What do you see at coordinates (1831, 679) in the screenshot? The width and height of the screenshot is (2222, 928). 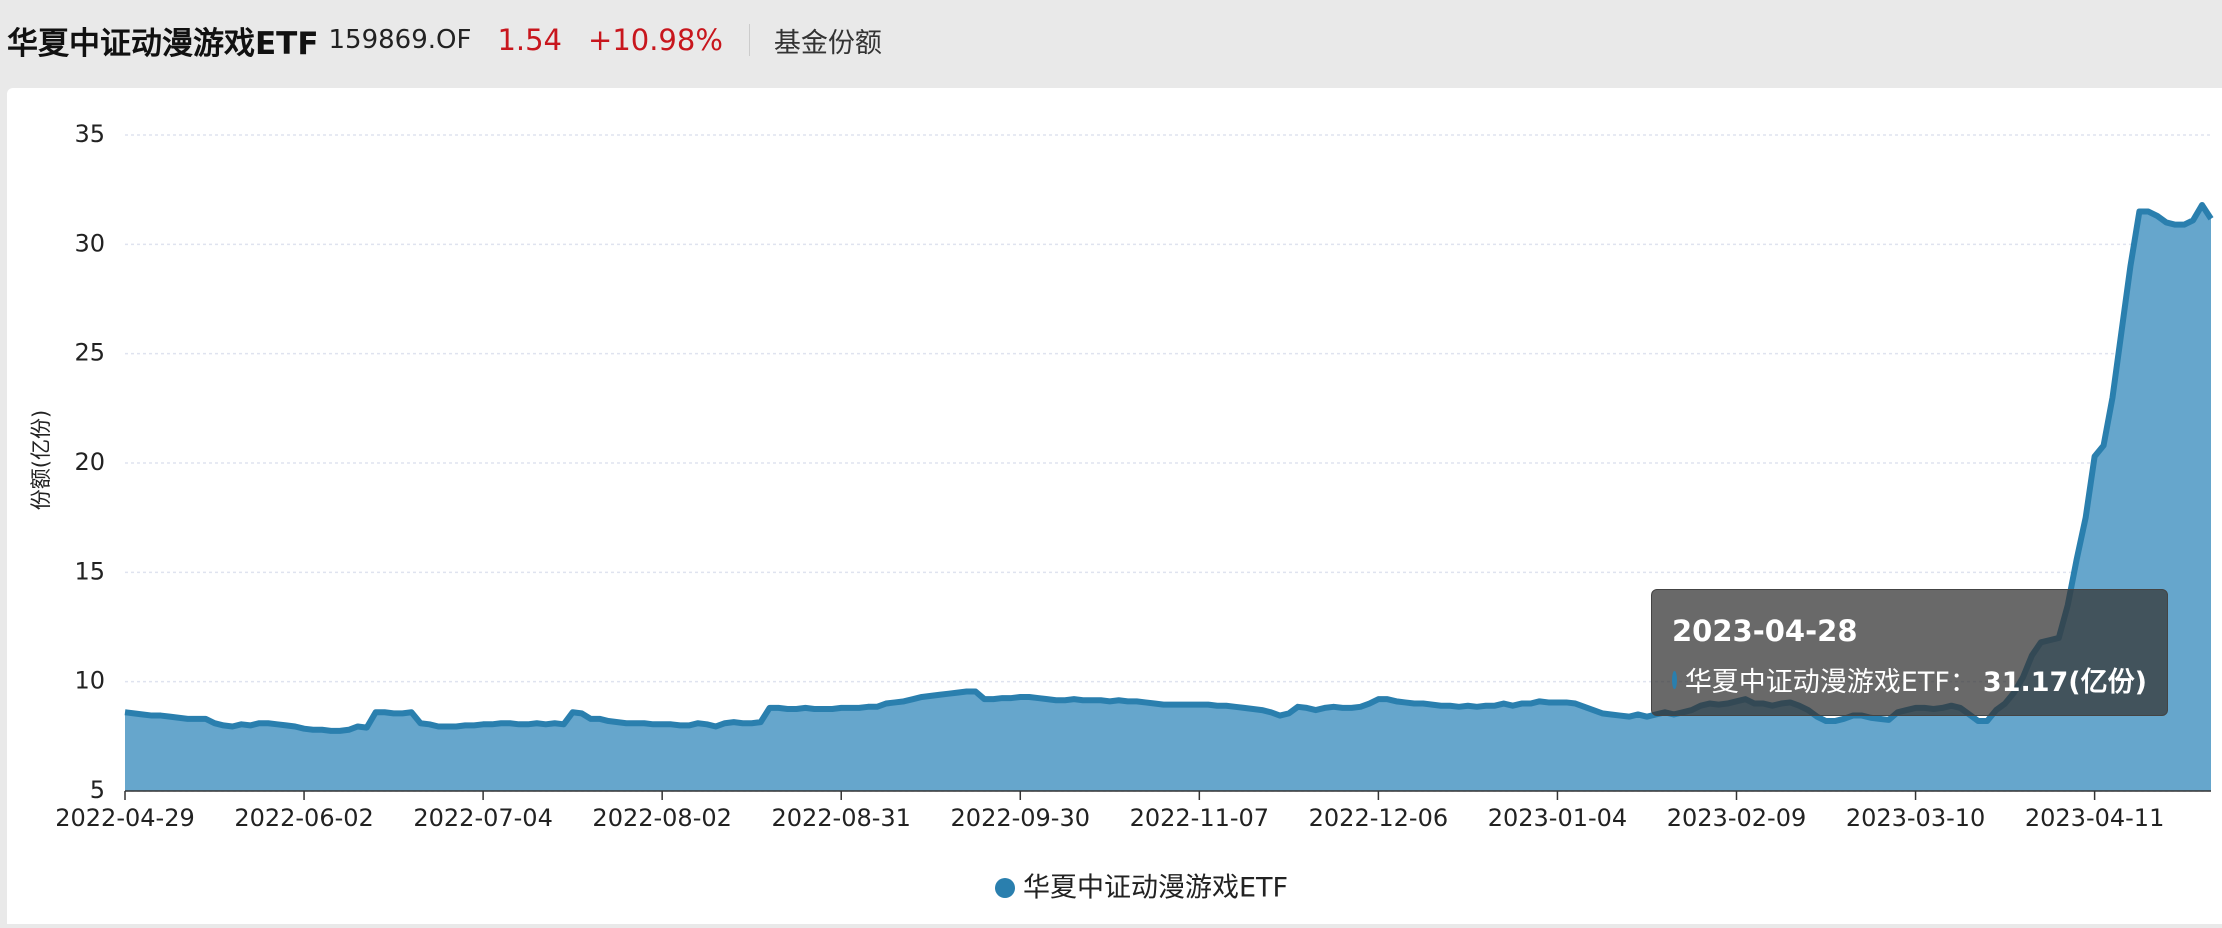 I see `tooltip-series: 华夏中证动漫游戏ETF` at bounding box center [1831, 679].